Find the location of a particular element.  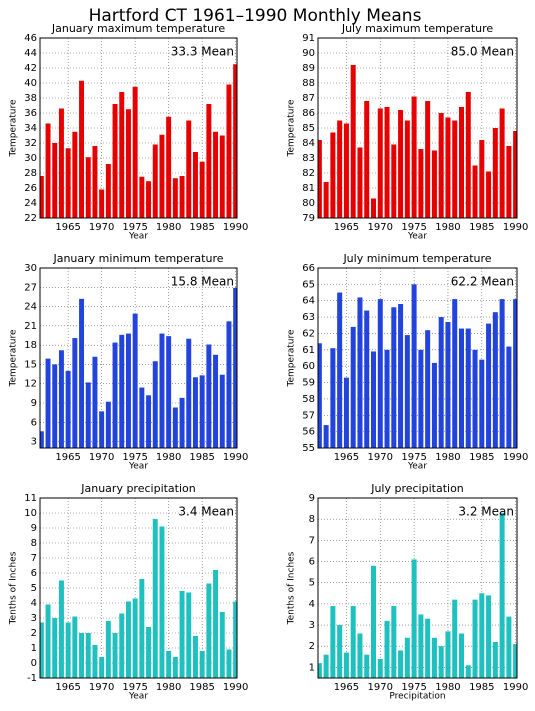

y-tick-label: 6 is located at coordinates (34, 422).